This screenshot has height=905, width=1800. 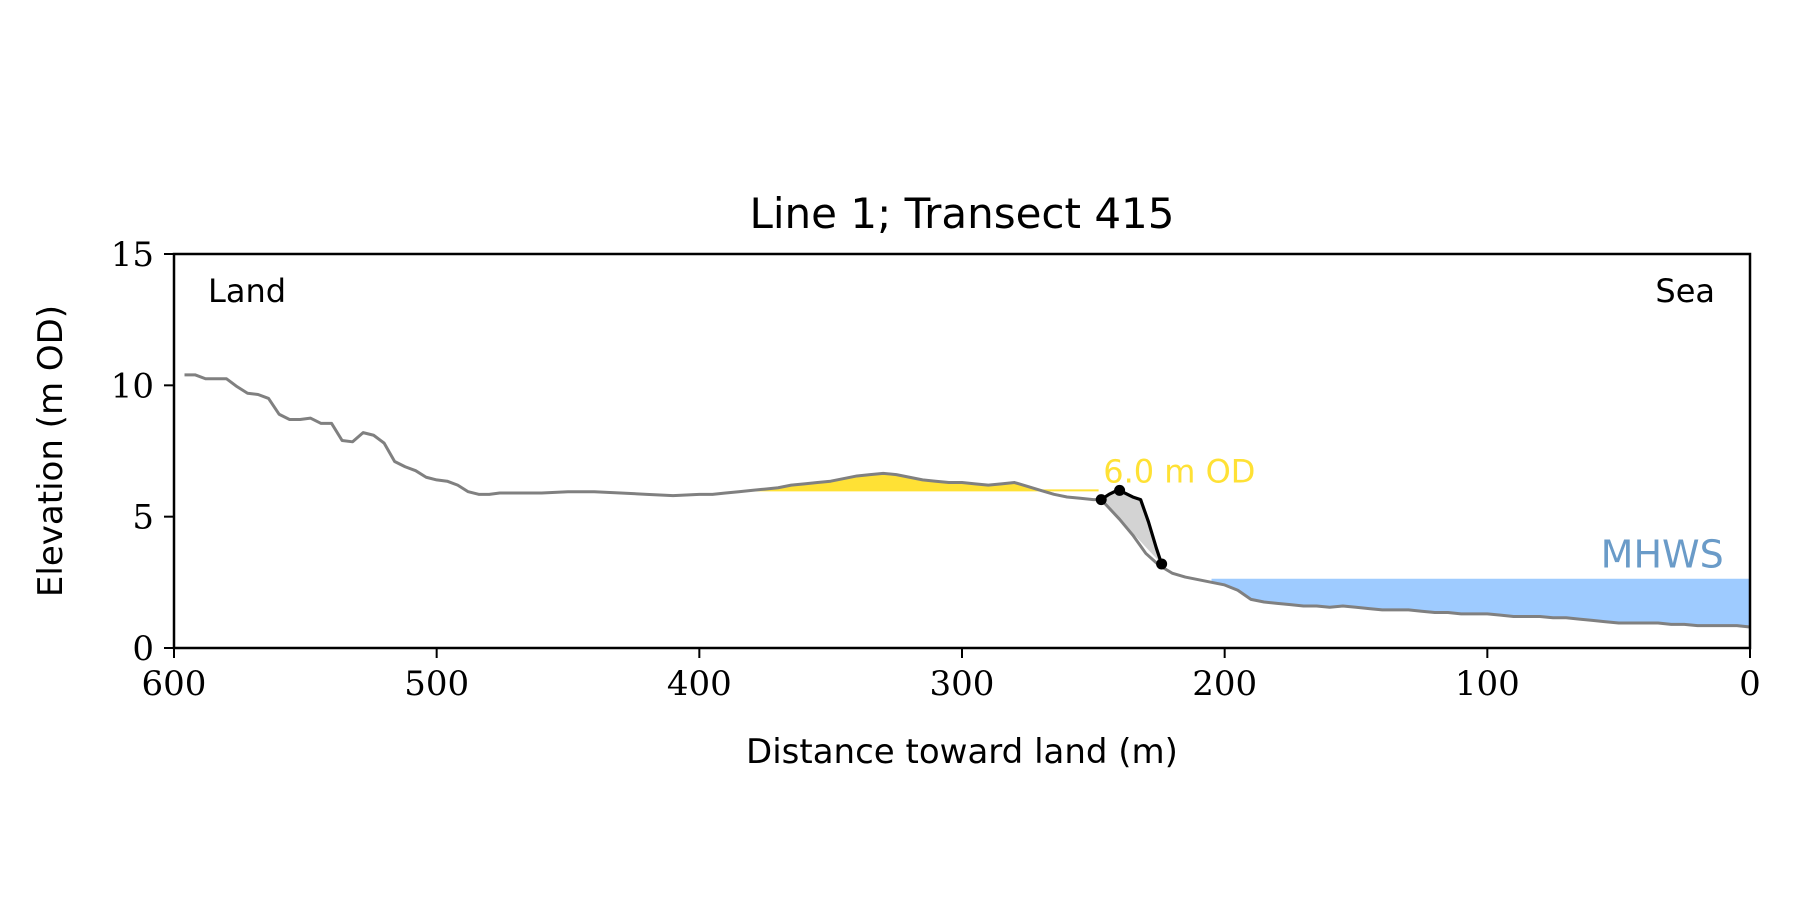 I want to click on y-tick-label: 10, so click(x=132, y=386).